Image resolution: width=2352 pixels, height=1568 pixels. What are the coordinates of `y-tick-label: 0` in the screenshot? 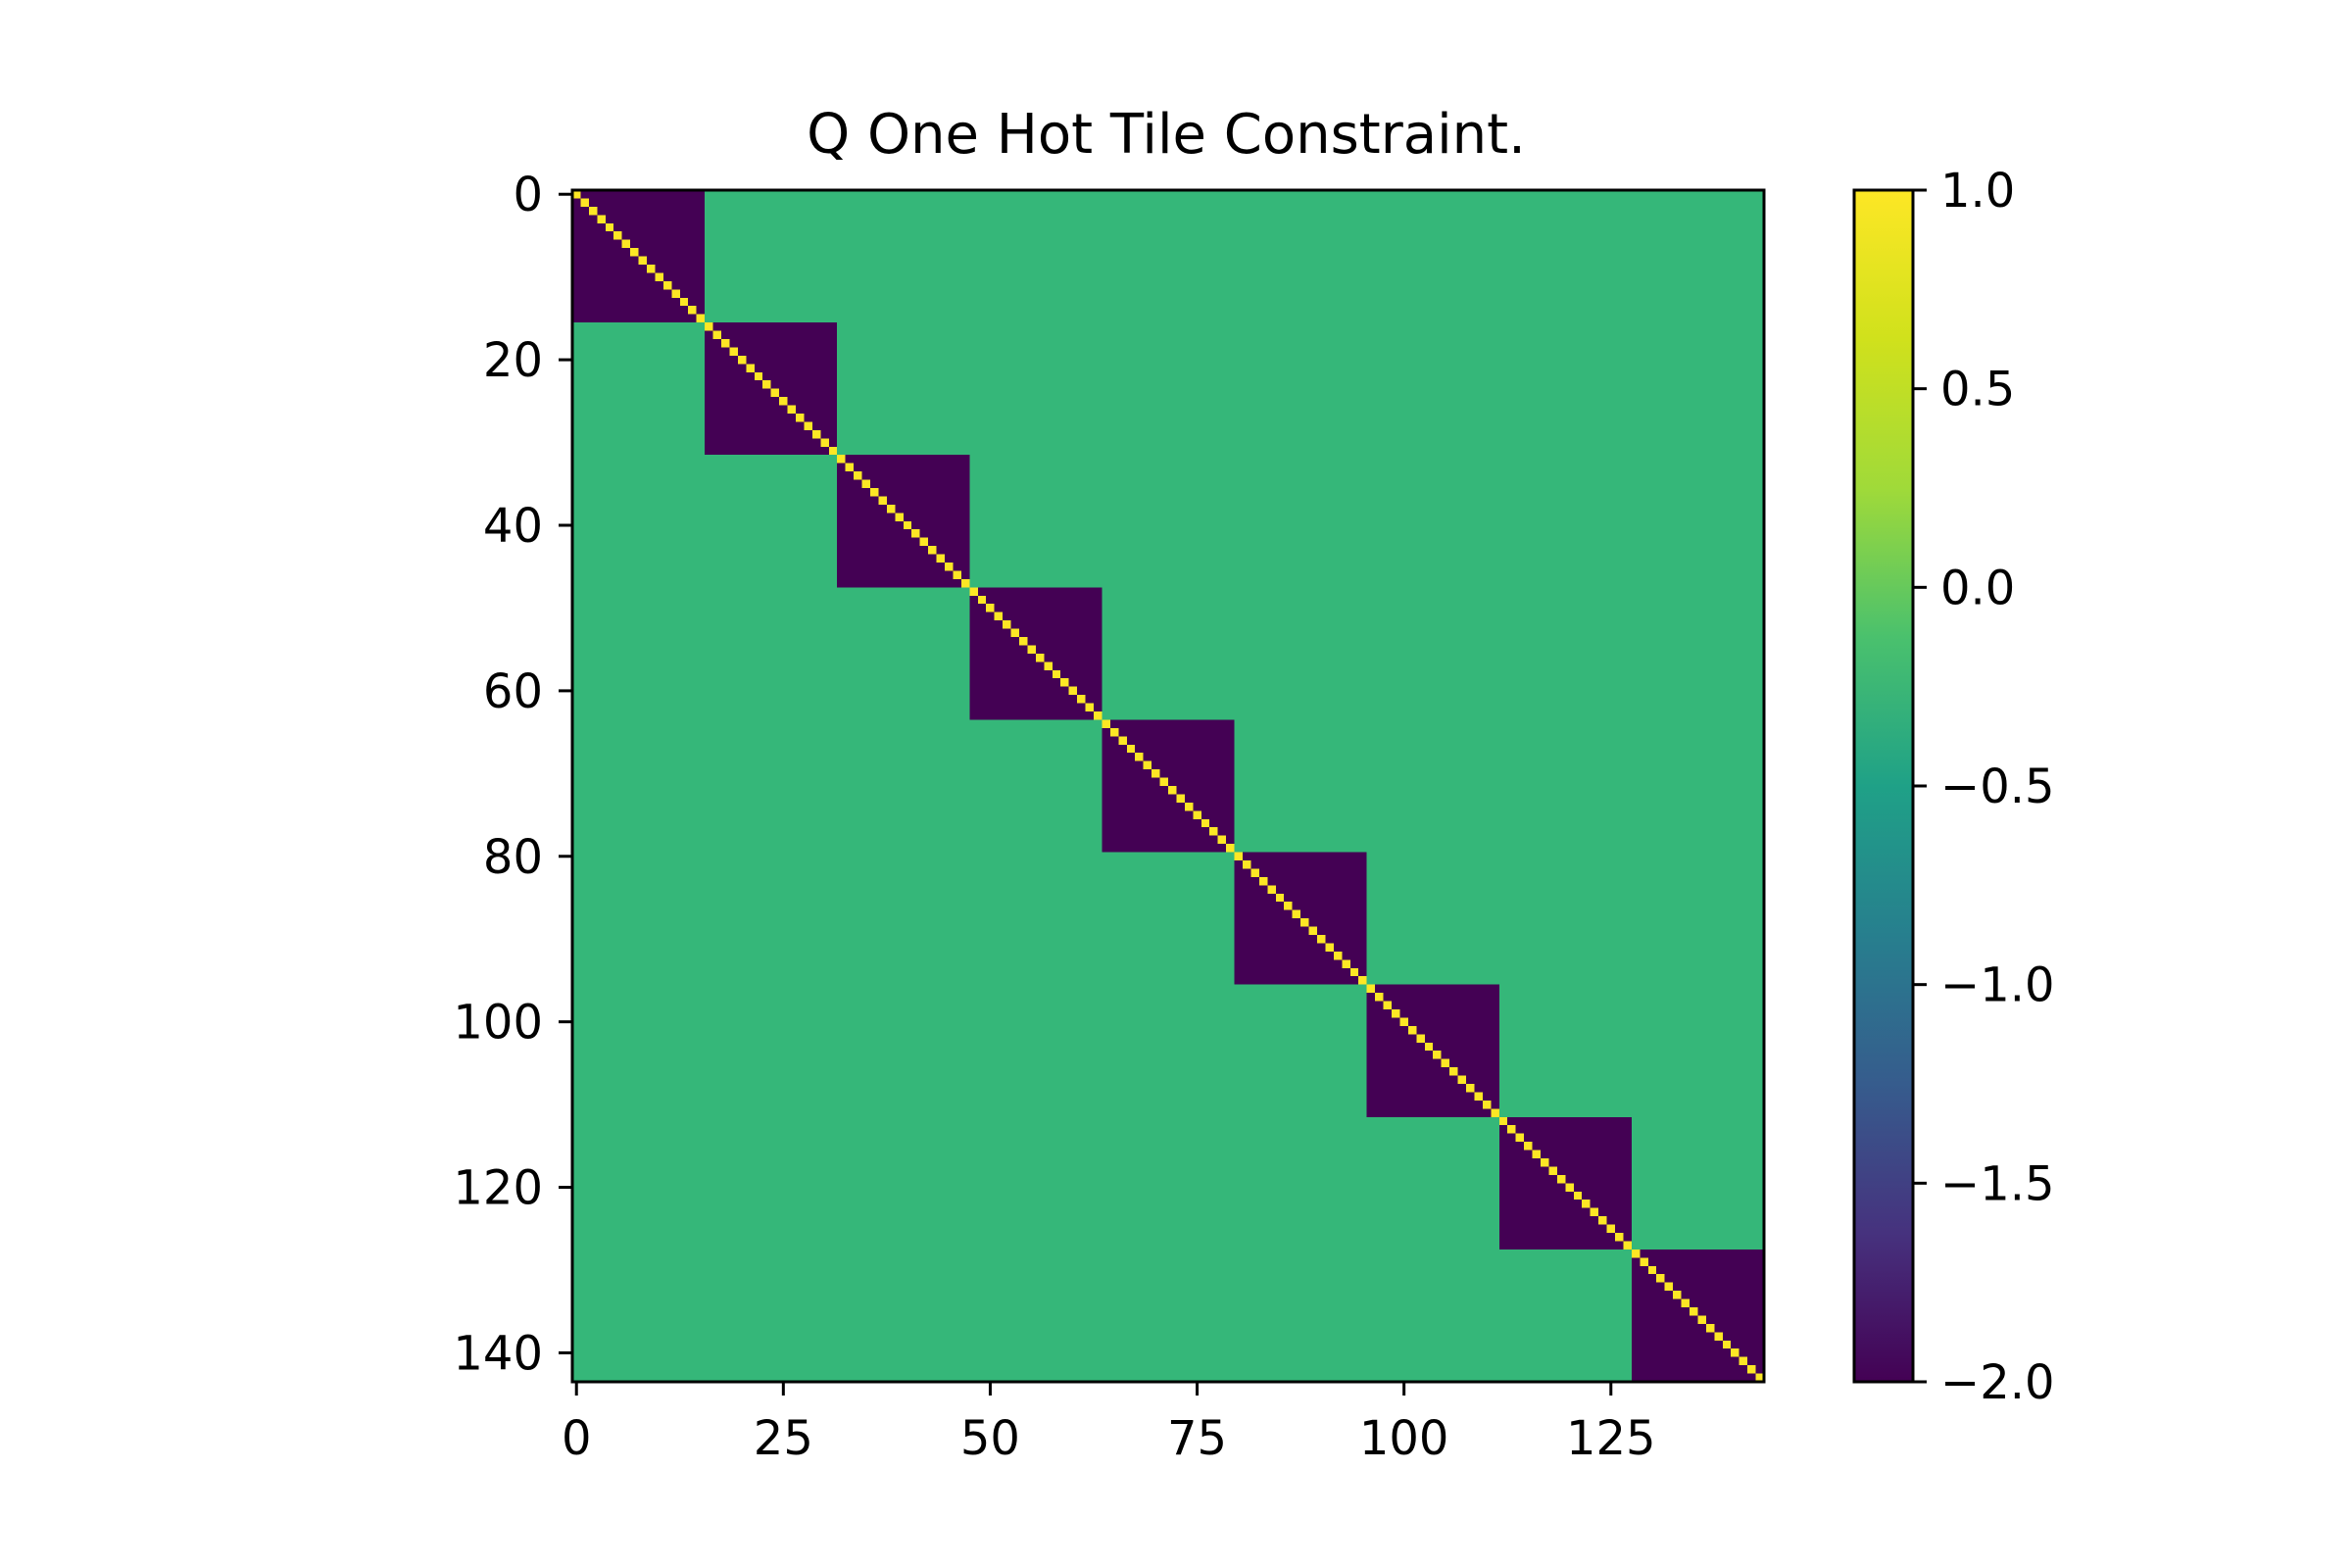 It's located at (528, 195).